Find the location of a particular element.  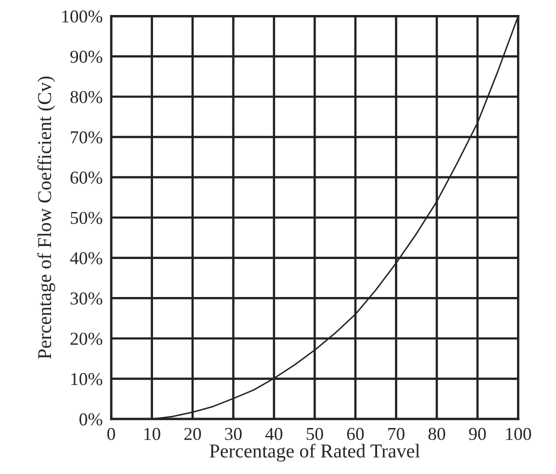

x-tick-label: 30 is located at coordinates (233, 434).